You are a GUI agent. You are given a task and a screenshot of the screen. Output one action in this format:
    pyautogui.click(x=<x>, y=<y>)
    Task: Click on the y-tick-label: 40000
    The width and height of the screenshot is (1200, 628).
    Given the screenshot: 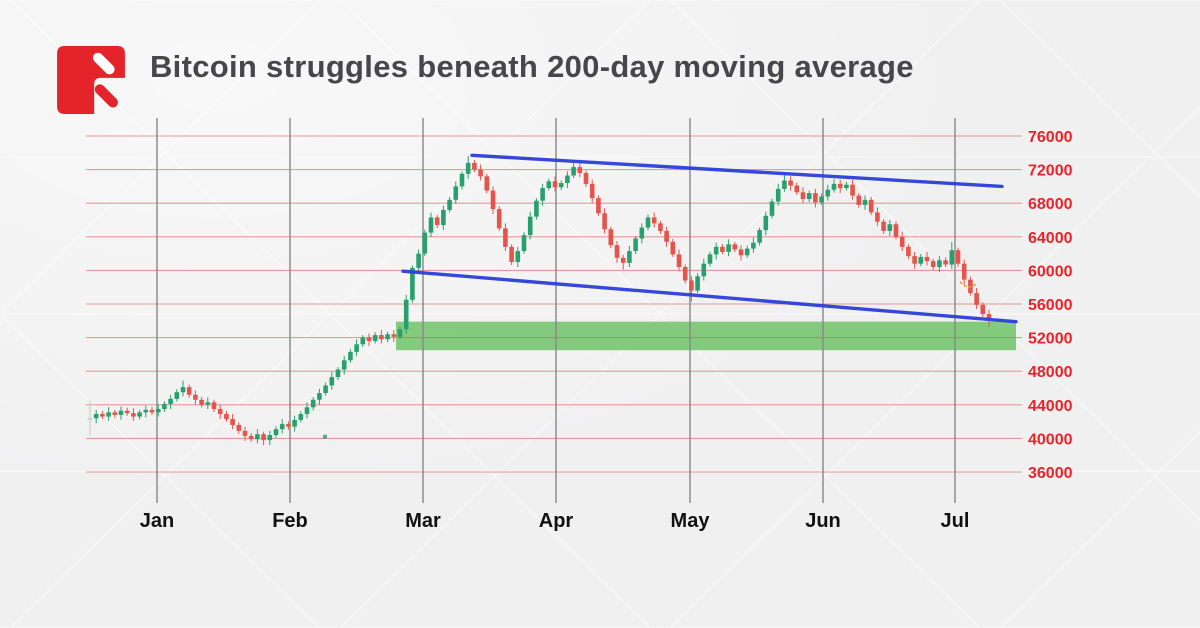 What is the action you would take?
    pyautogui.click(x=1050, y=439)
    